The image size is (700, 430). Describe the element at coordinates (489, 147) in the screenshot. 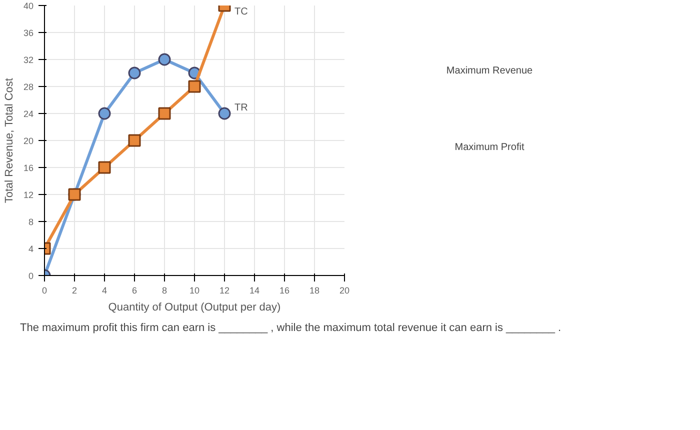

I see `text: Maximum Profit` at that location.